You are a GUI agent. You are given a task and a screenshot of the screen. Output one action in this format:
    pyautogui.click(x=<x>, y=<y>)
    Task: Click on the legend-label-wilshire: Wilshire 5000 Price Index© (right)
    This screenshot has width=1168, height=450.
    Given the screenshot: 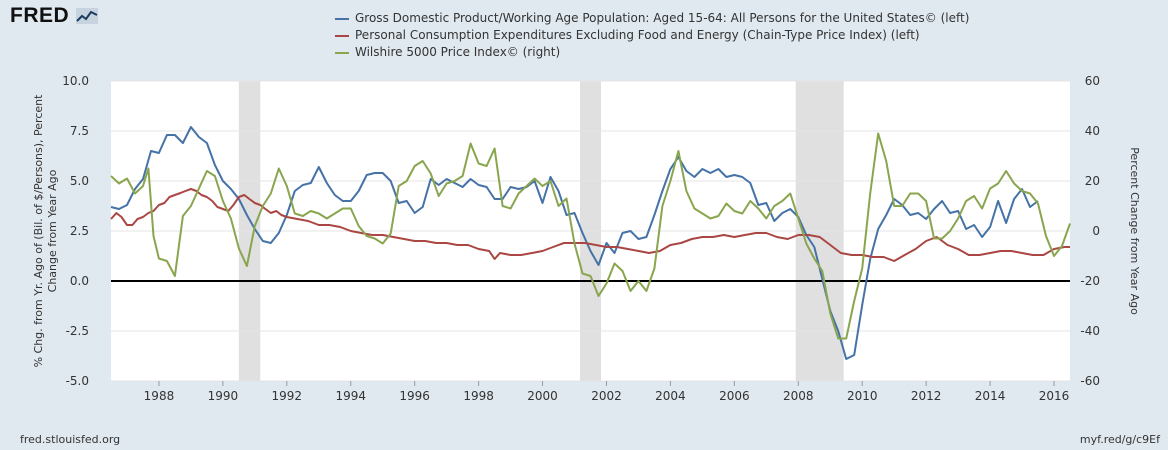 What is the action you would take?
    pyautogui.click(x=458, y=52)
    